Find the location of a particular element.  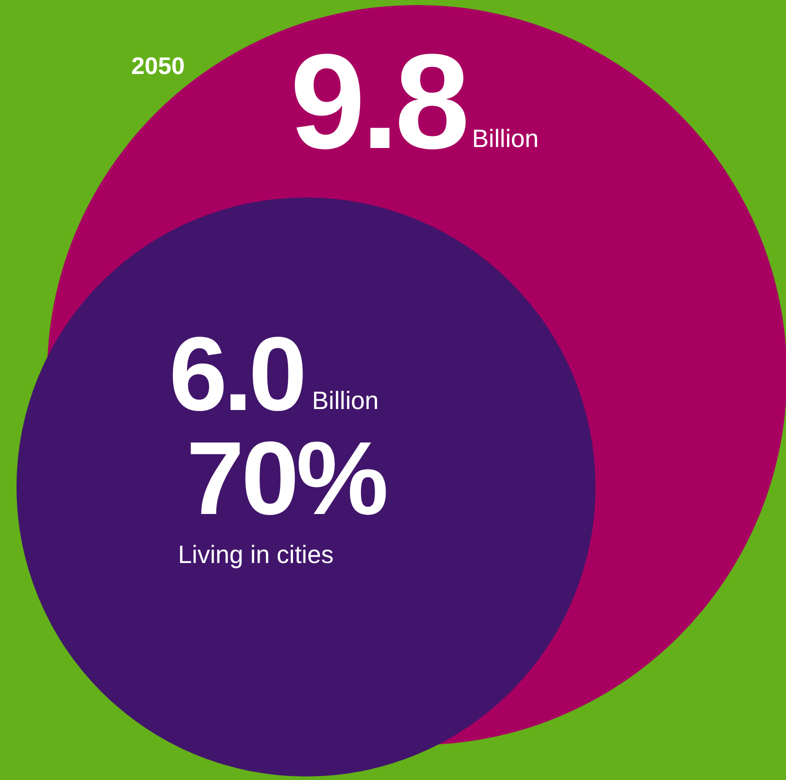

data-label: 9.8 is located at coordinates (378, 101).